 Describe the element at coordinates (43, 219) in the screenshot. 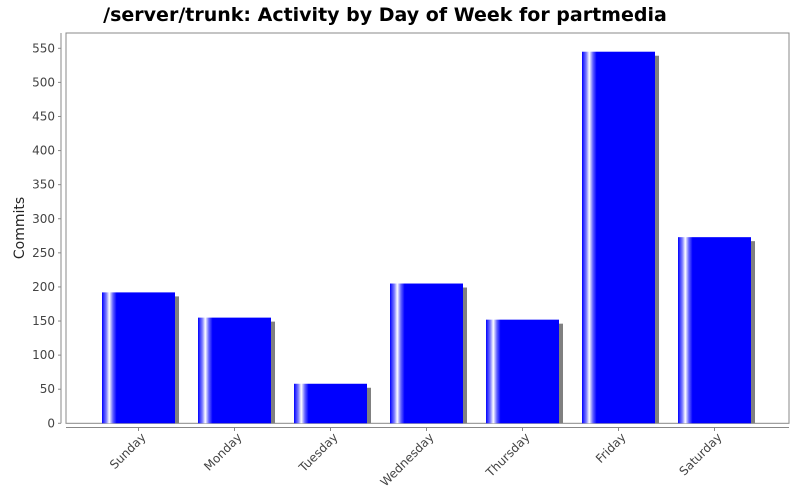

I see `y-tick-label: 300` at that location.